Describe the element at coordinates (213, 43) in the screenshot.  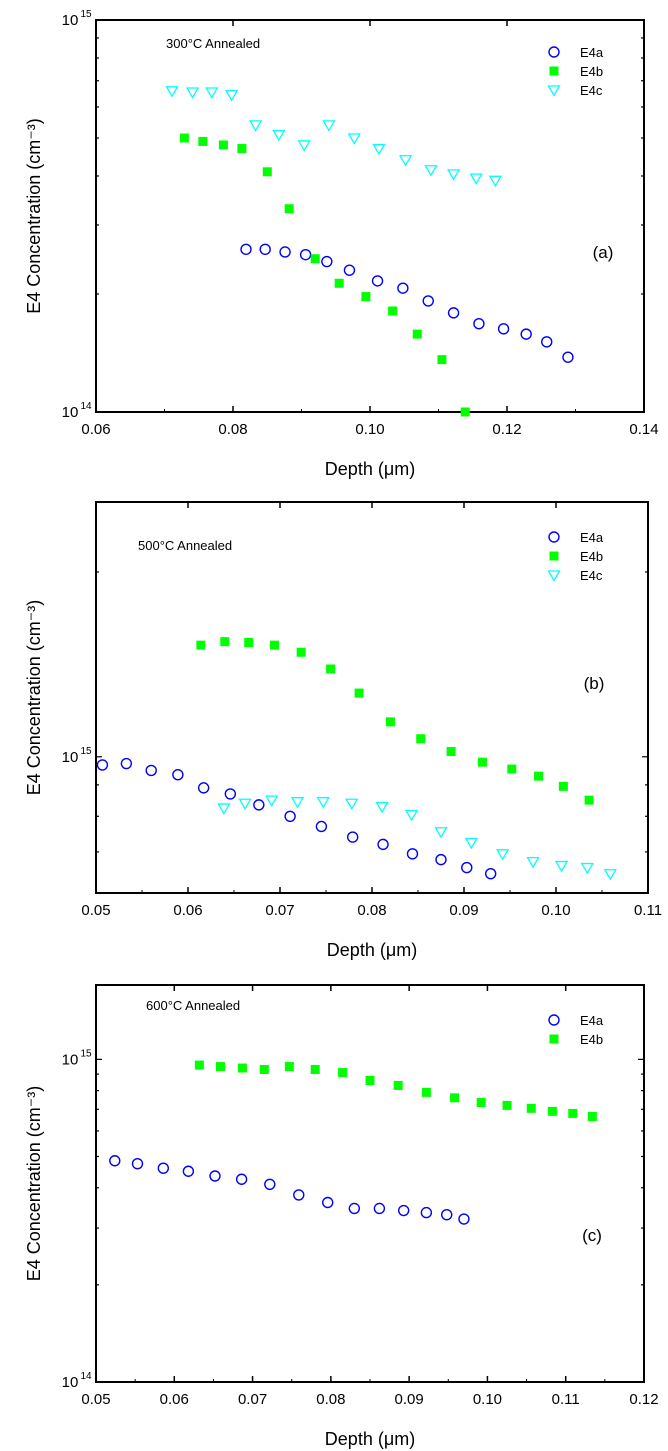
I see `annealing-annotation: 300°C Annealed` at that location.